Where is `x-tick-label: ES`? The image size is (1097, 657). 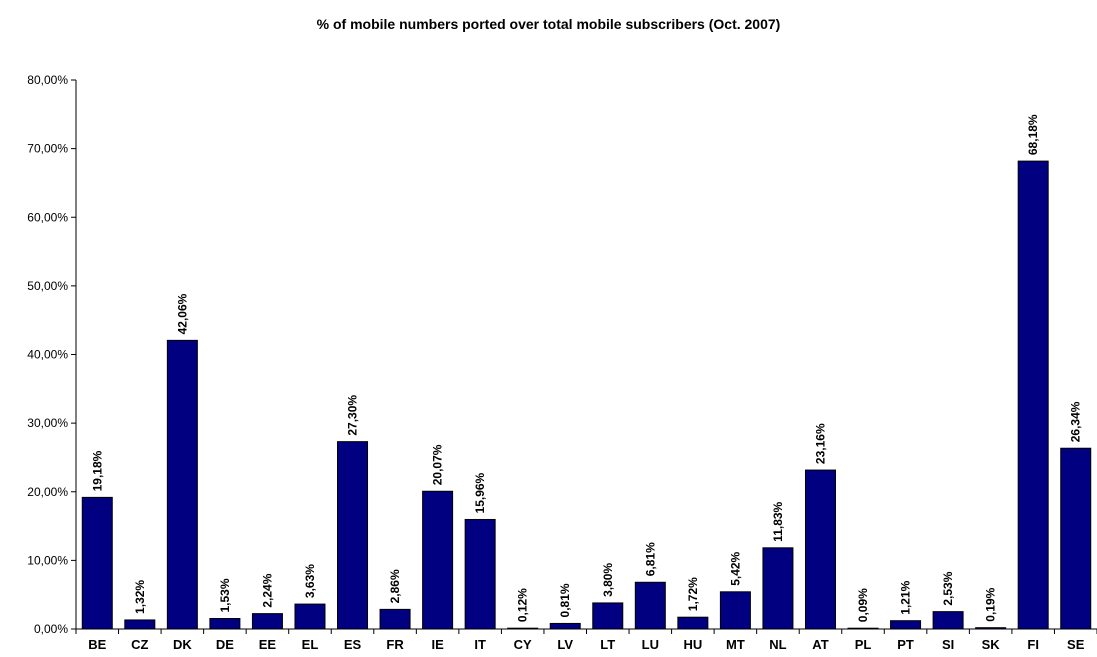 x-tick-label: ES is located at coordinates (353, 644).